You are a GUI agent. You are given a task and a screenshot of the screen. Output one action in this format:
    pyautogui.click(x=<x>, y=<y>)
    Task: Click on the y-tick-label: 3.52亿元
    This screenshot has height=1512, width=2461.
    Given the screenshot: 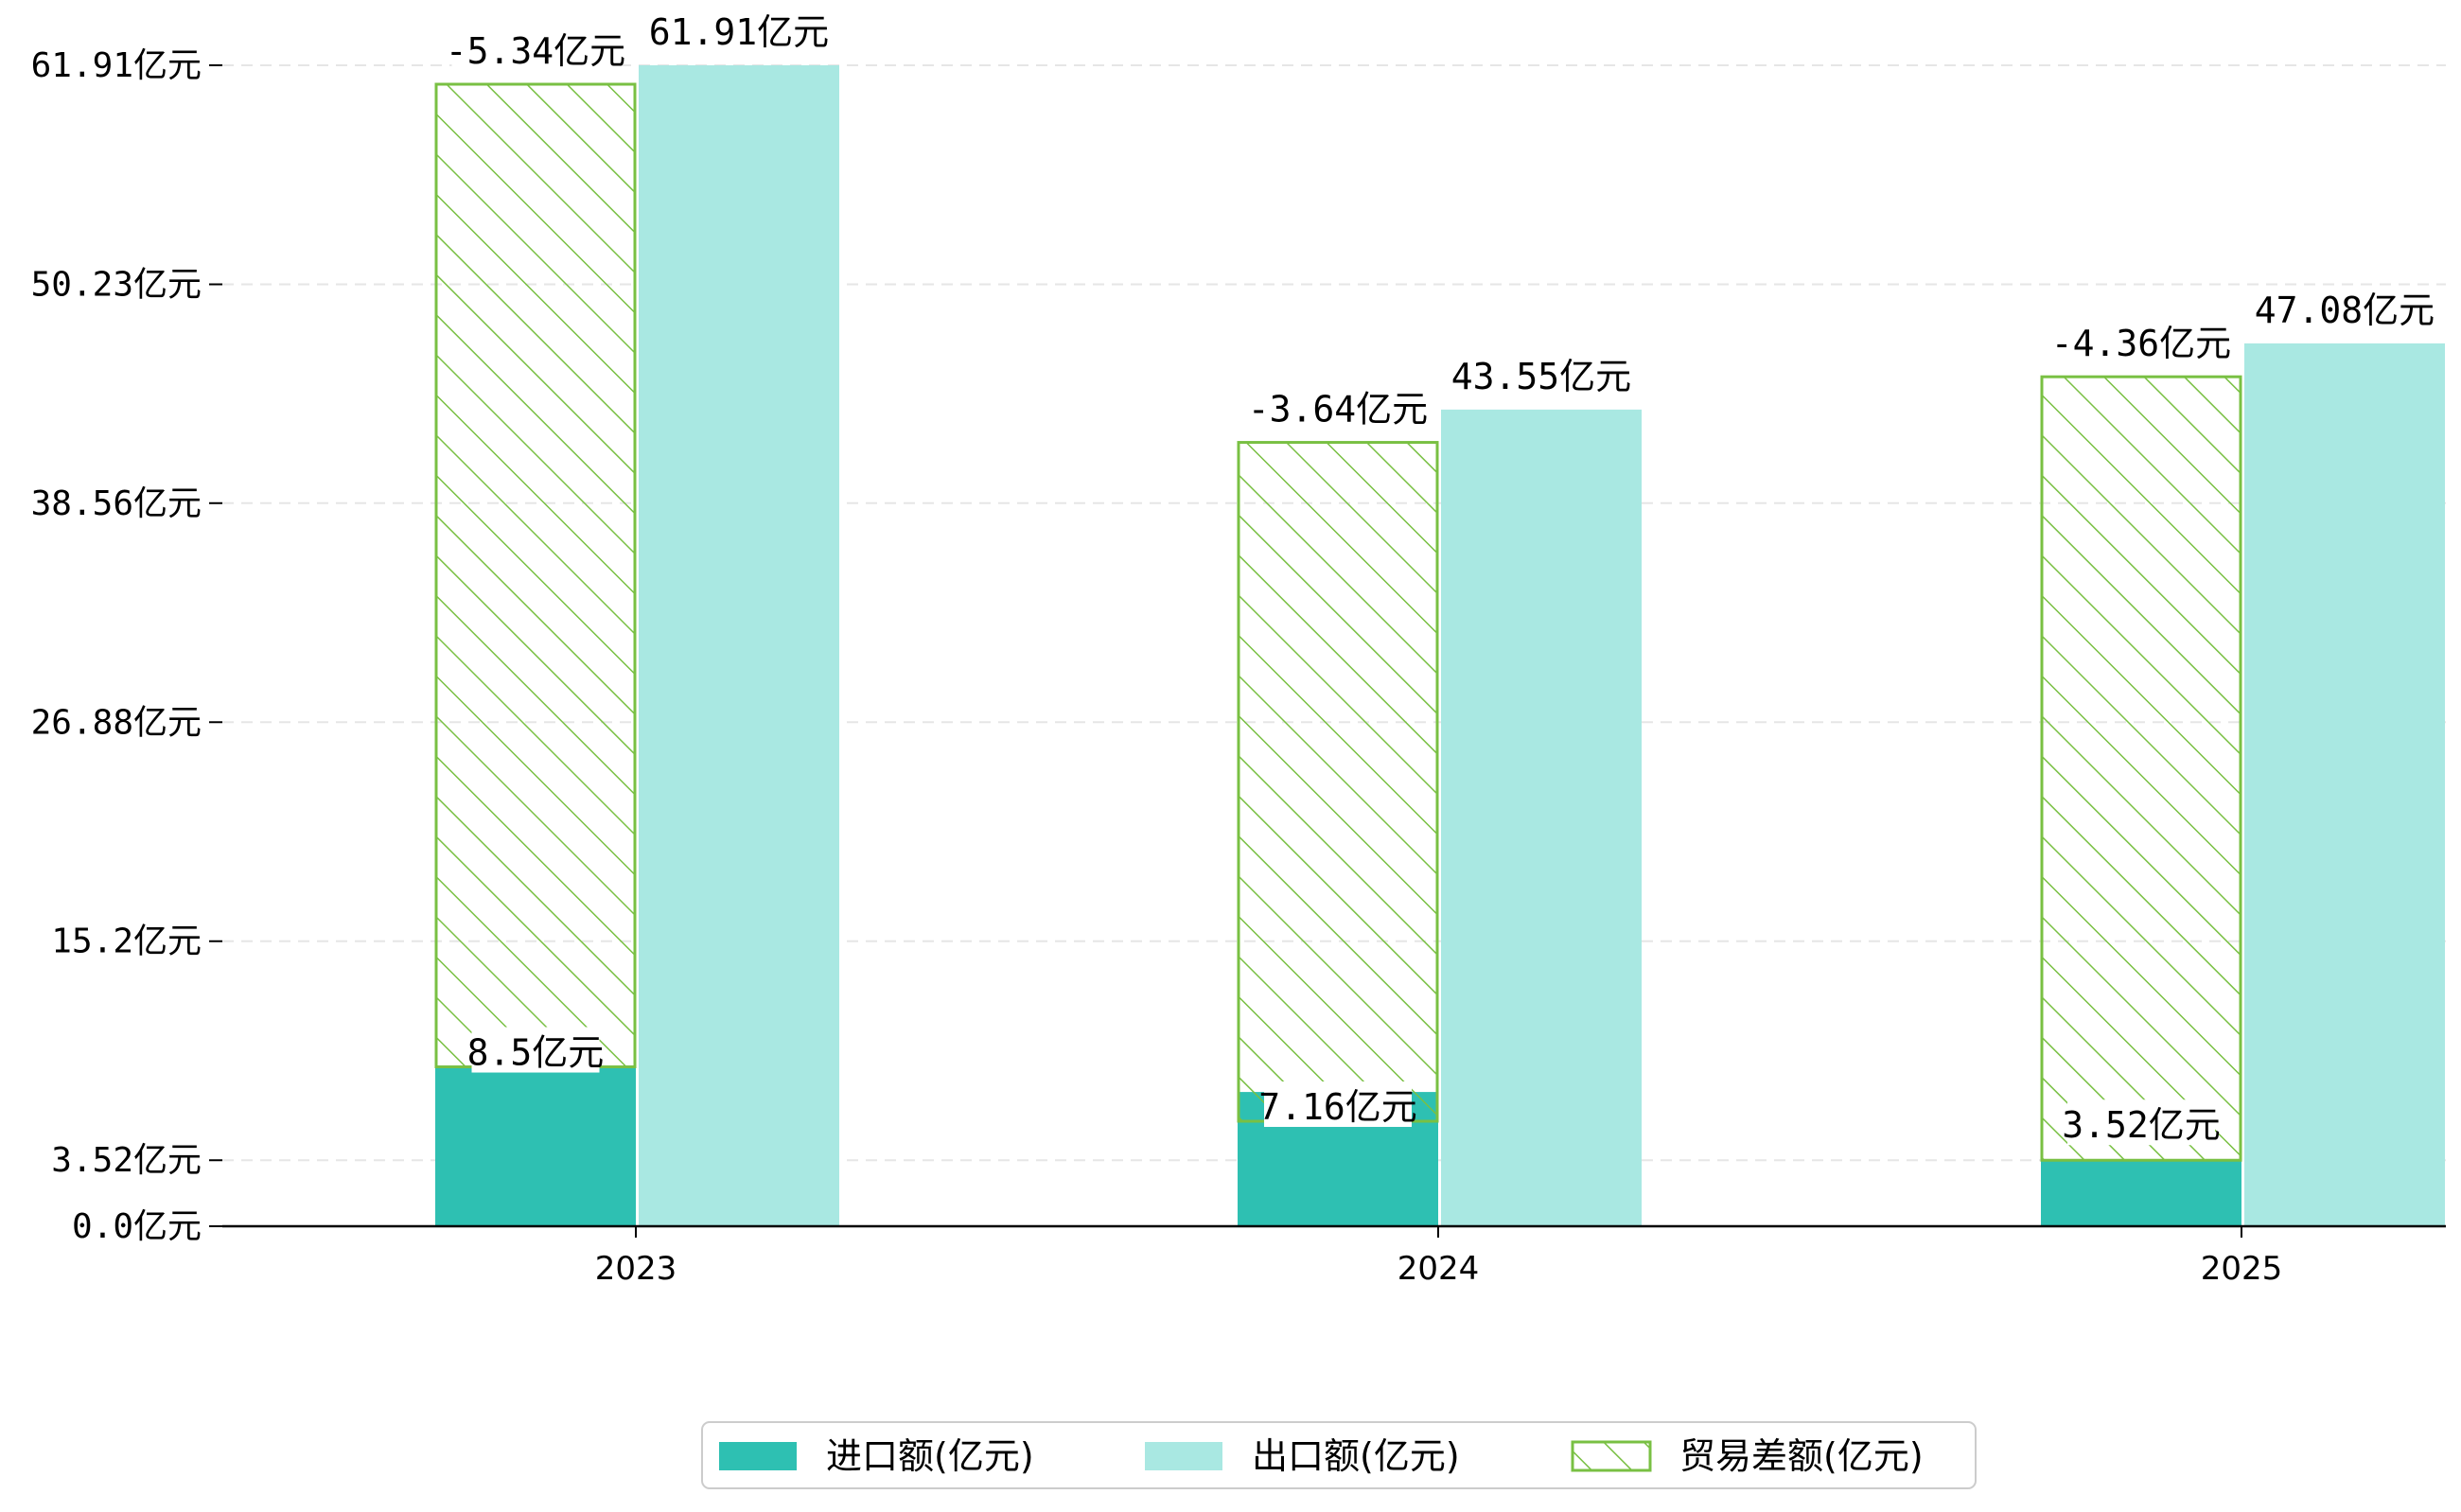 What is the action you would take?
    pyautogui.click(x=126, y=1160)
    